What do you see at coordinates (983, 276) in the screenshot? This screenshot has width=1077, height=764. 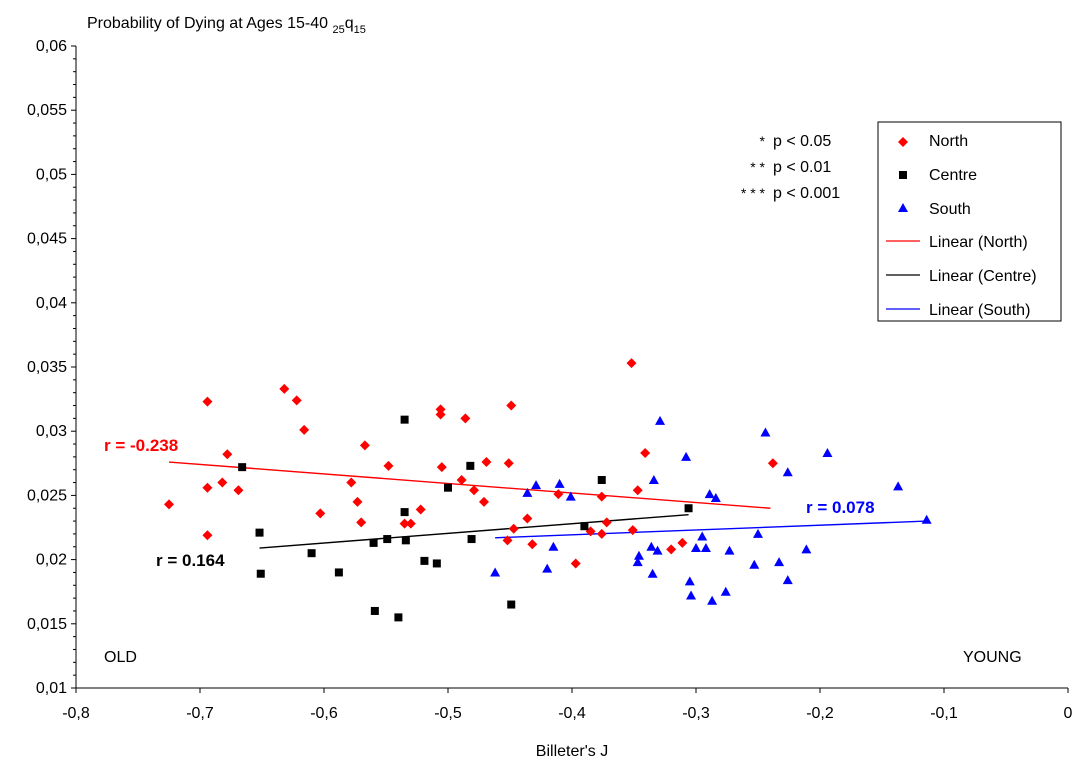 I see `legend-item-linear-centre: Linear (Centre)` at bounding box center [983, 276].